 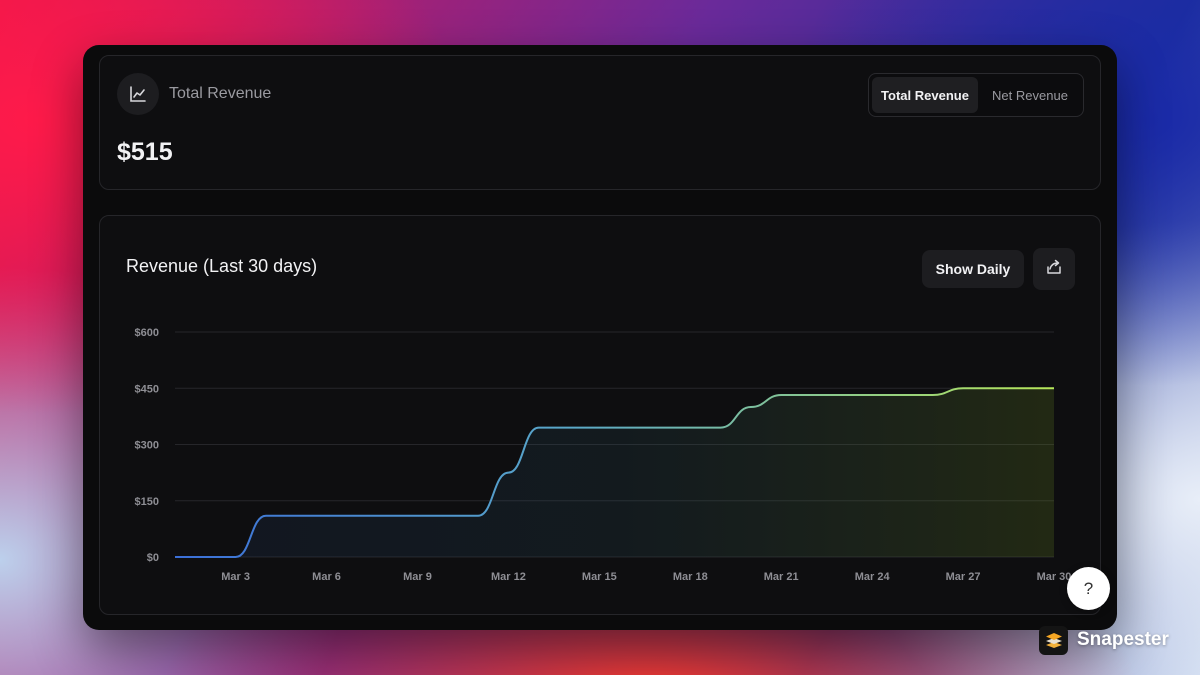 I want to click on share-icon, so click(x=1054, y=269).